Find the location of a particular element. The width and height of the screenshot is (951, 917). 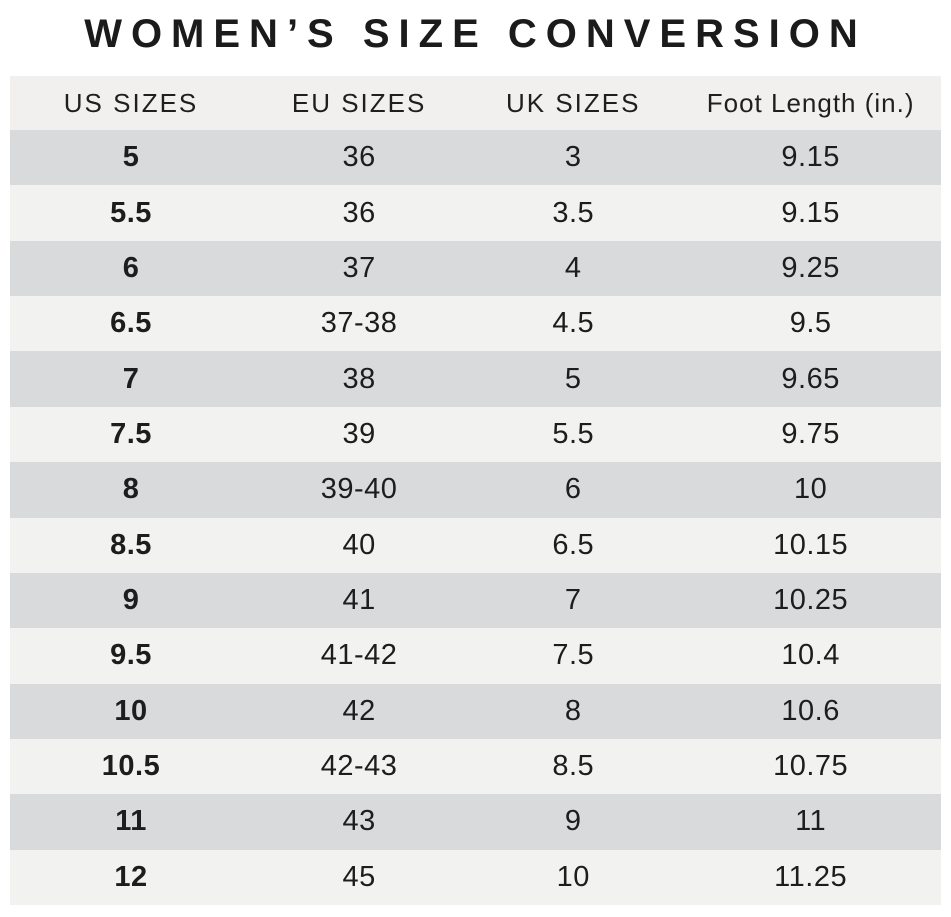

cell-uk-size: 5.5 is located at coordinates (573, 433).